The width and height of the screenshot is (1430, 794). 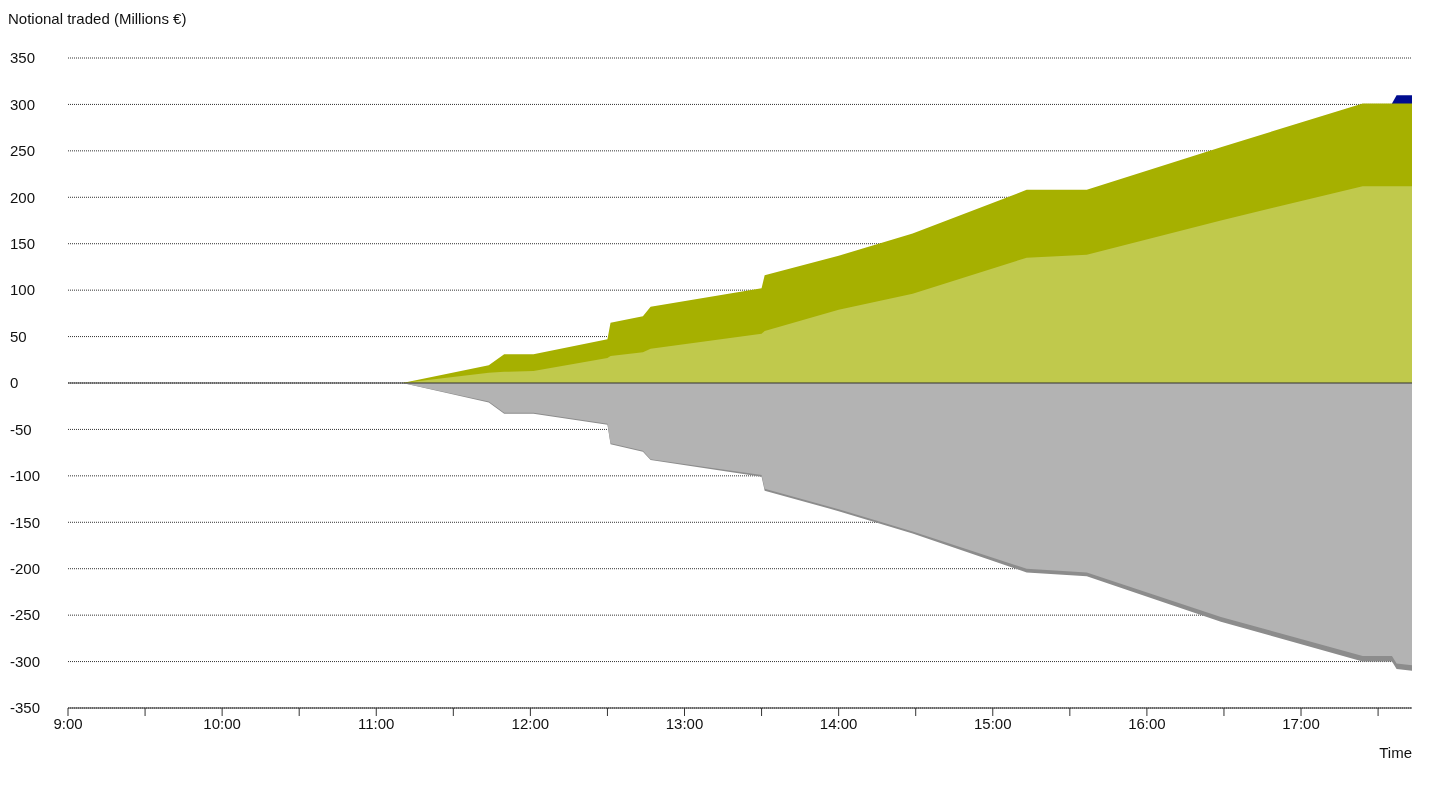 I want to click on x-tick-label: 11:00, so click(x=376, y=723).